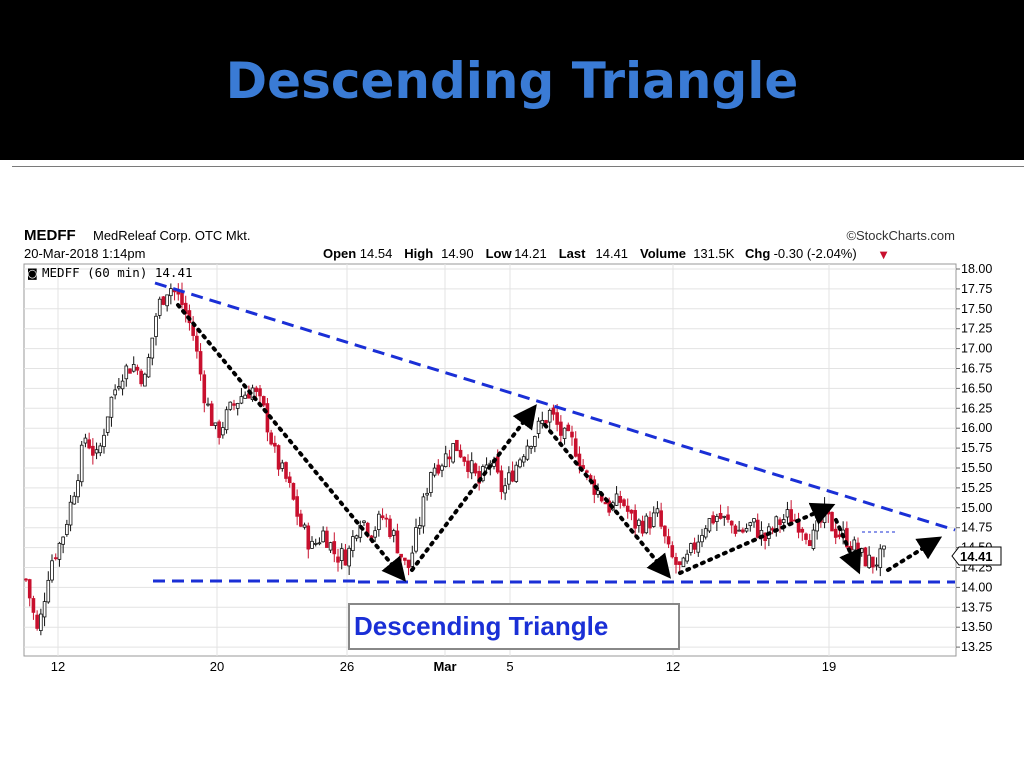  Describe the element at coordinates (518, 166) in the screenshot. I see `divider-line` at that location.